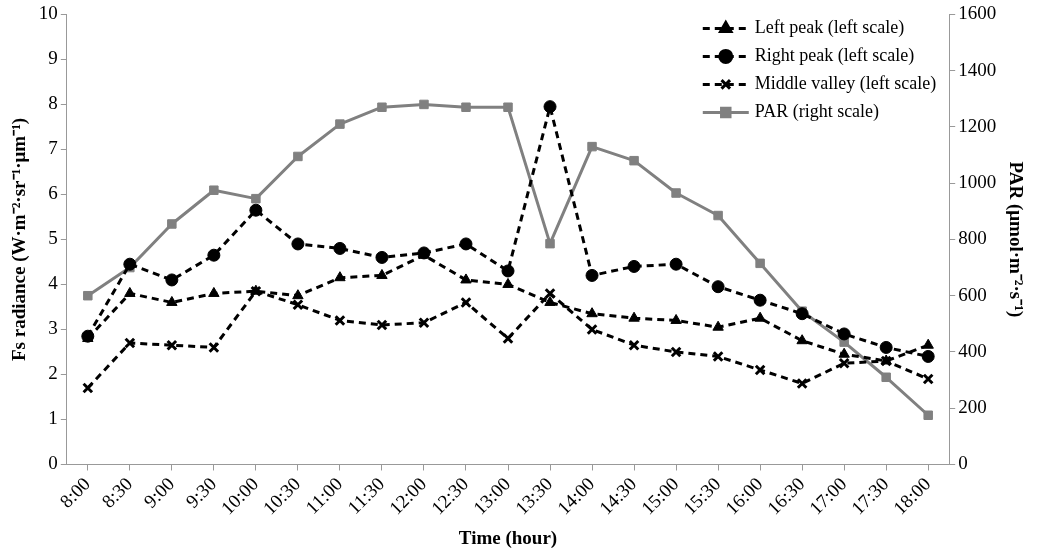 The height and width of the screenshot is (556, 1040). What do you see at coordinates (972, 238) in the screenshot?
I see `y2-tick-label: 800` at bounding box center [972, 238].